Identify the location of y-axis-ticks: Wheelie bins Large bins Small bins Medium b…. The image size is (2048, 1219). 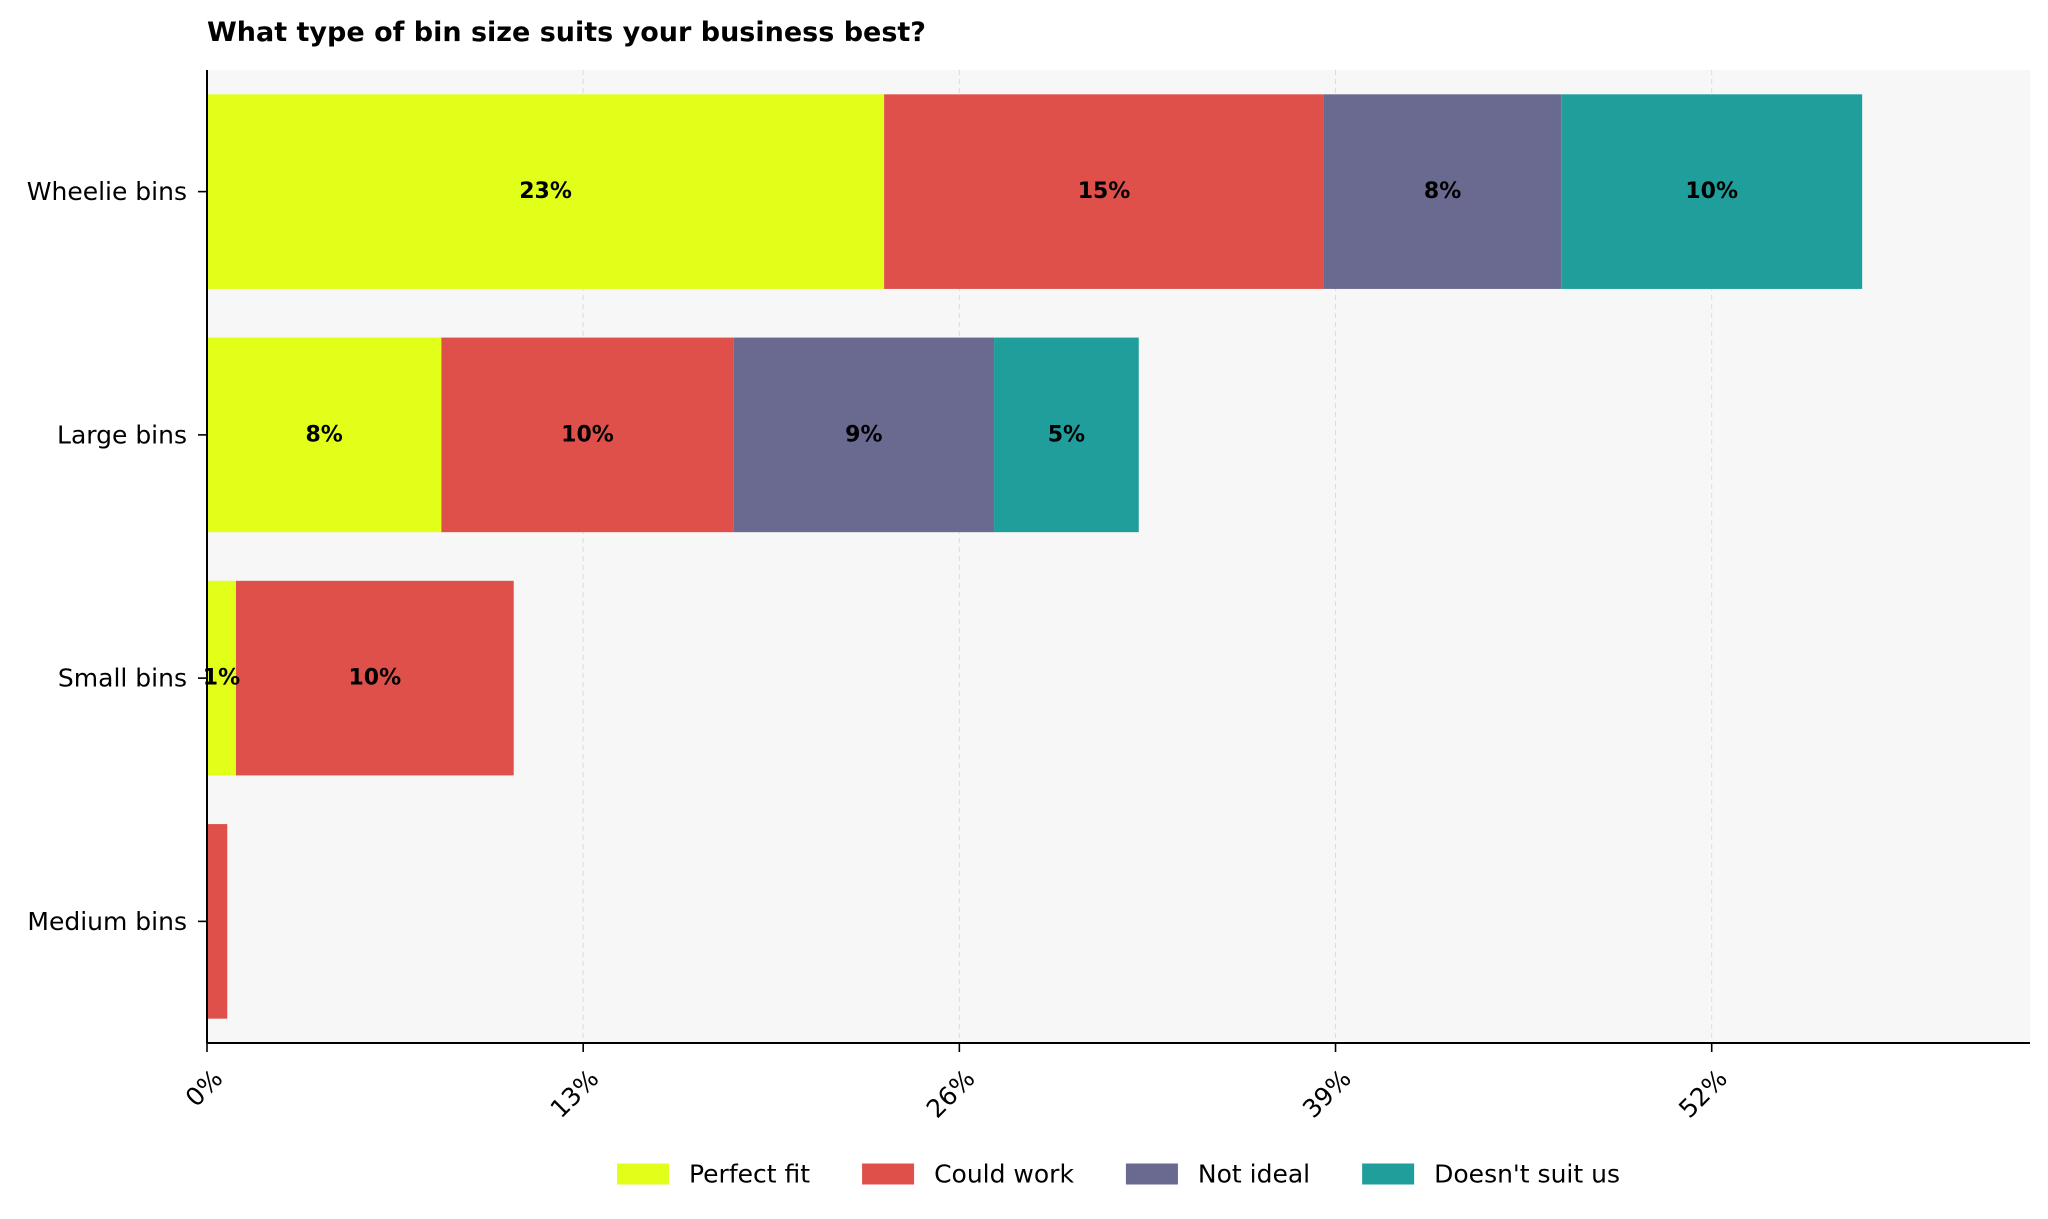
(117, 556).